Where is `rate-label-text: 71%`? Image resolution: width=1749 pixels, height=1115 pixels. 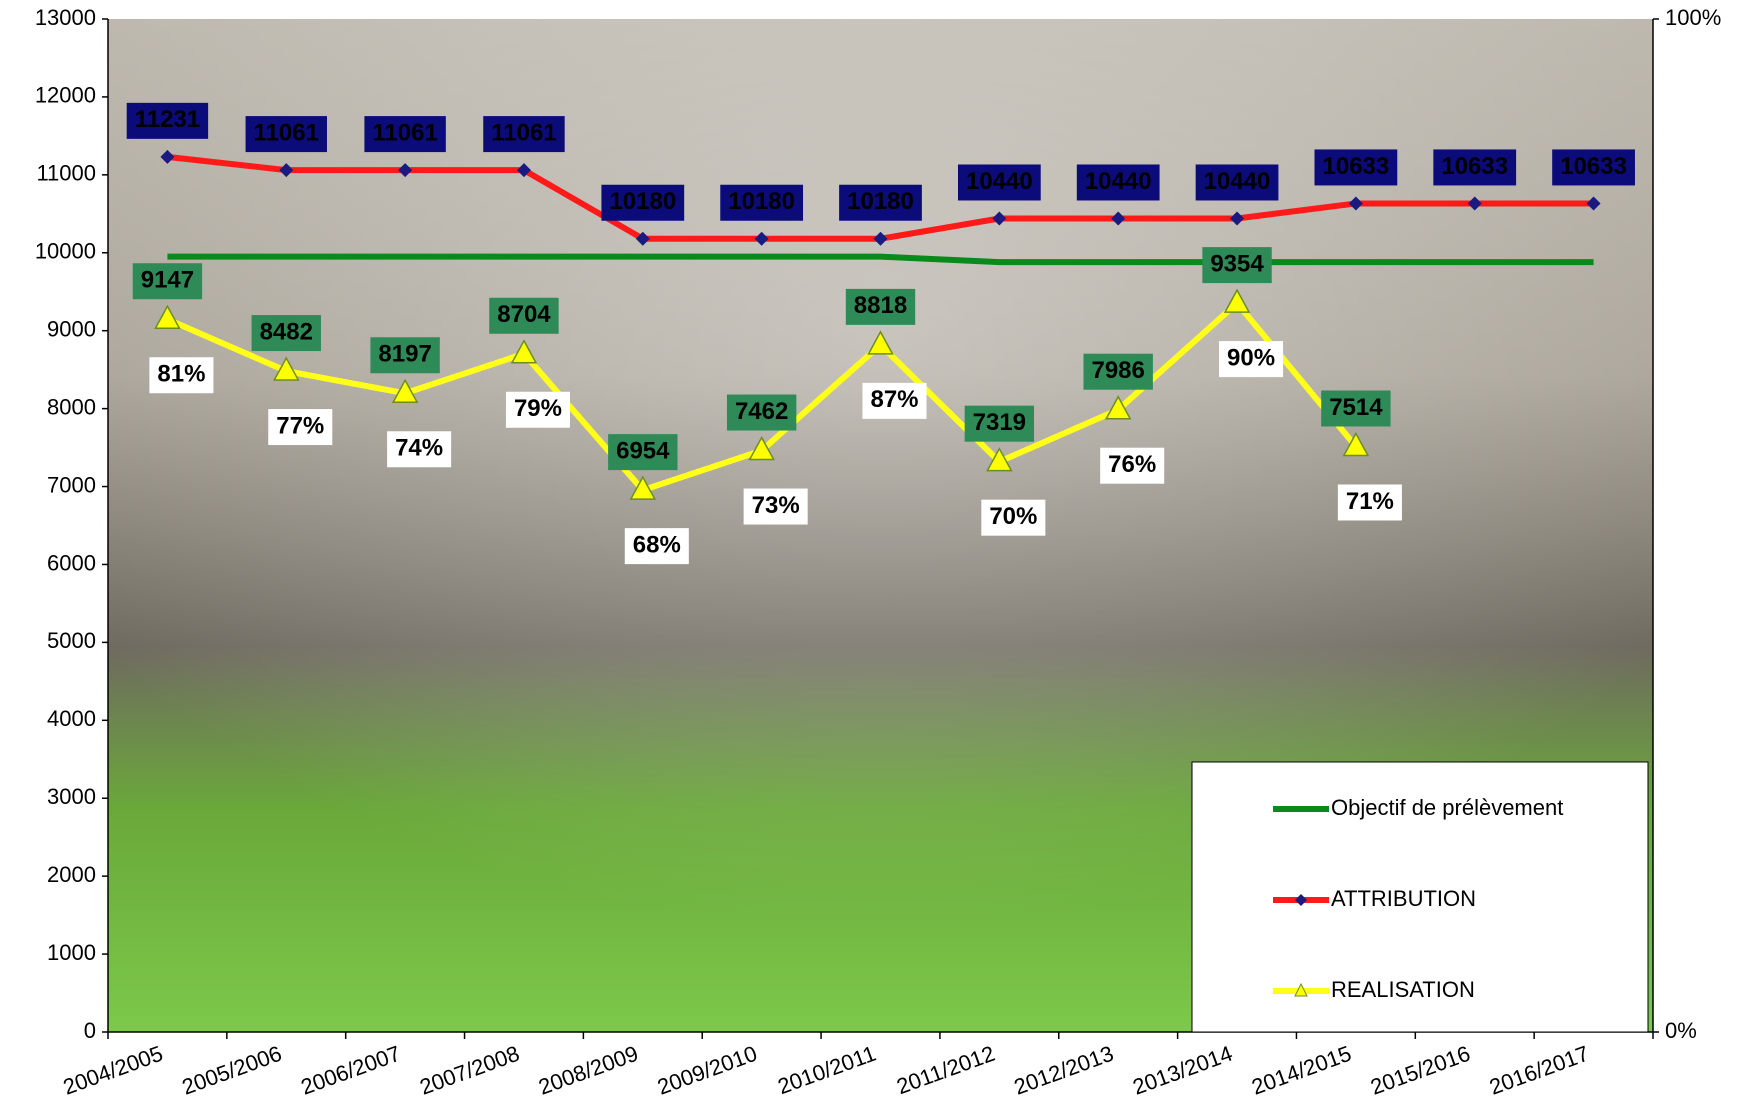
rate-label-text: 71% is located at coordinates (1370, 501).